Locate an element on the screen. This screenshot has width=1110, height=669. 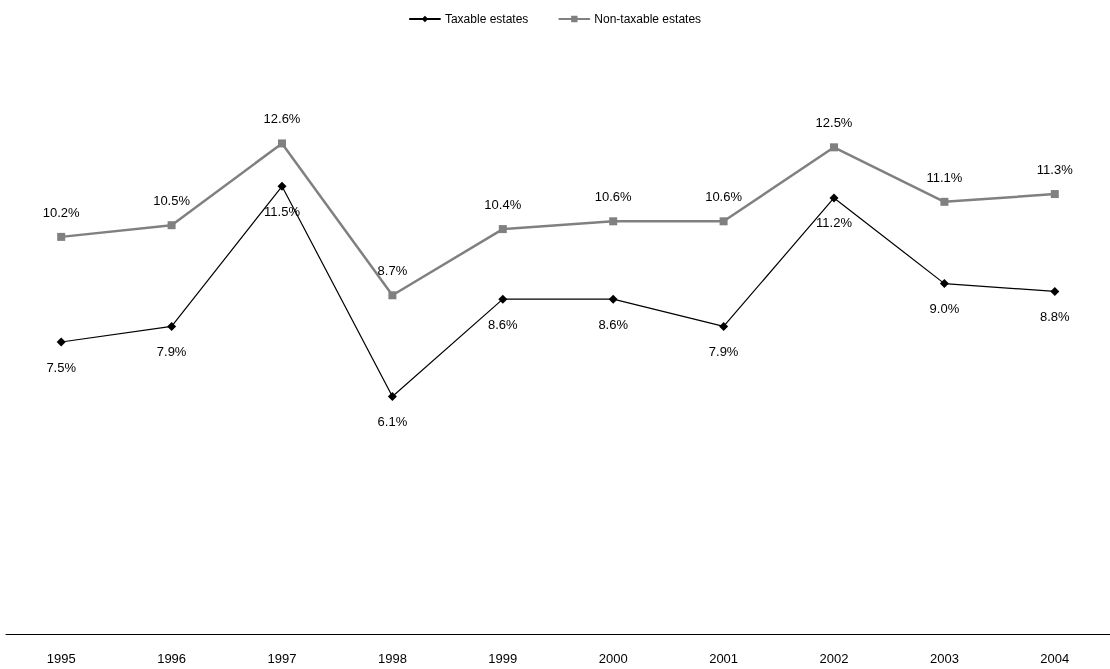
data-label: 12.6% is located at coordinates (282, 119).